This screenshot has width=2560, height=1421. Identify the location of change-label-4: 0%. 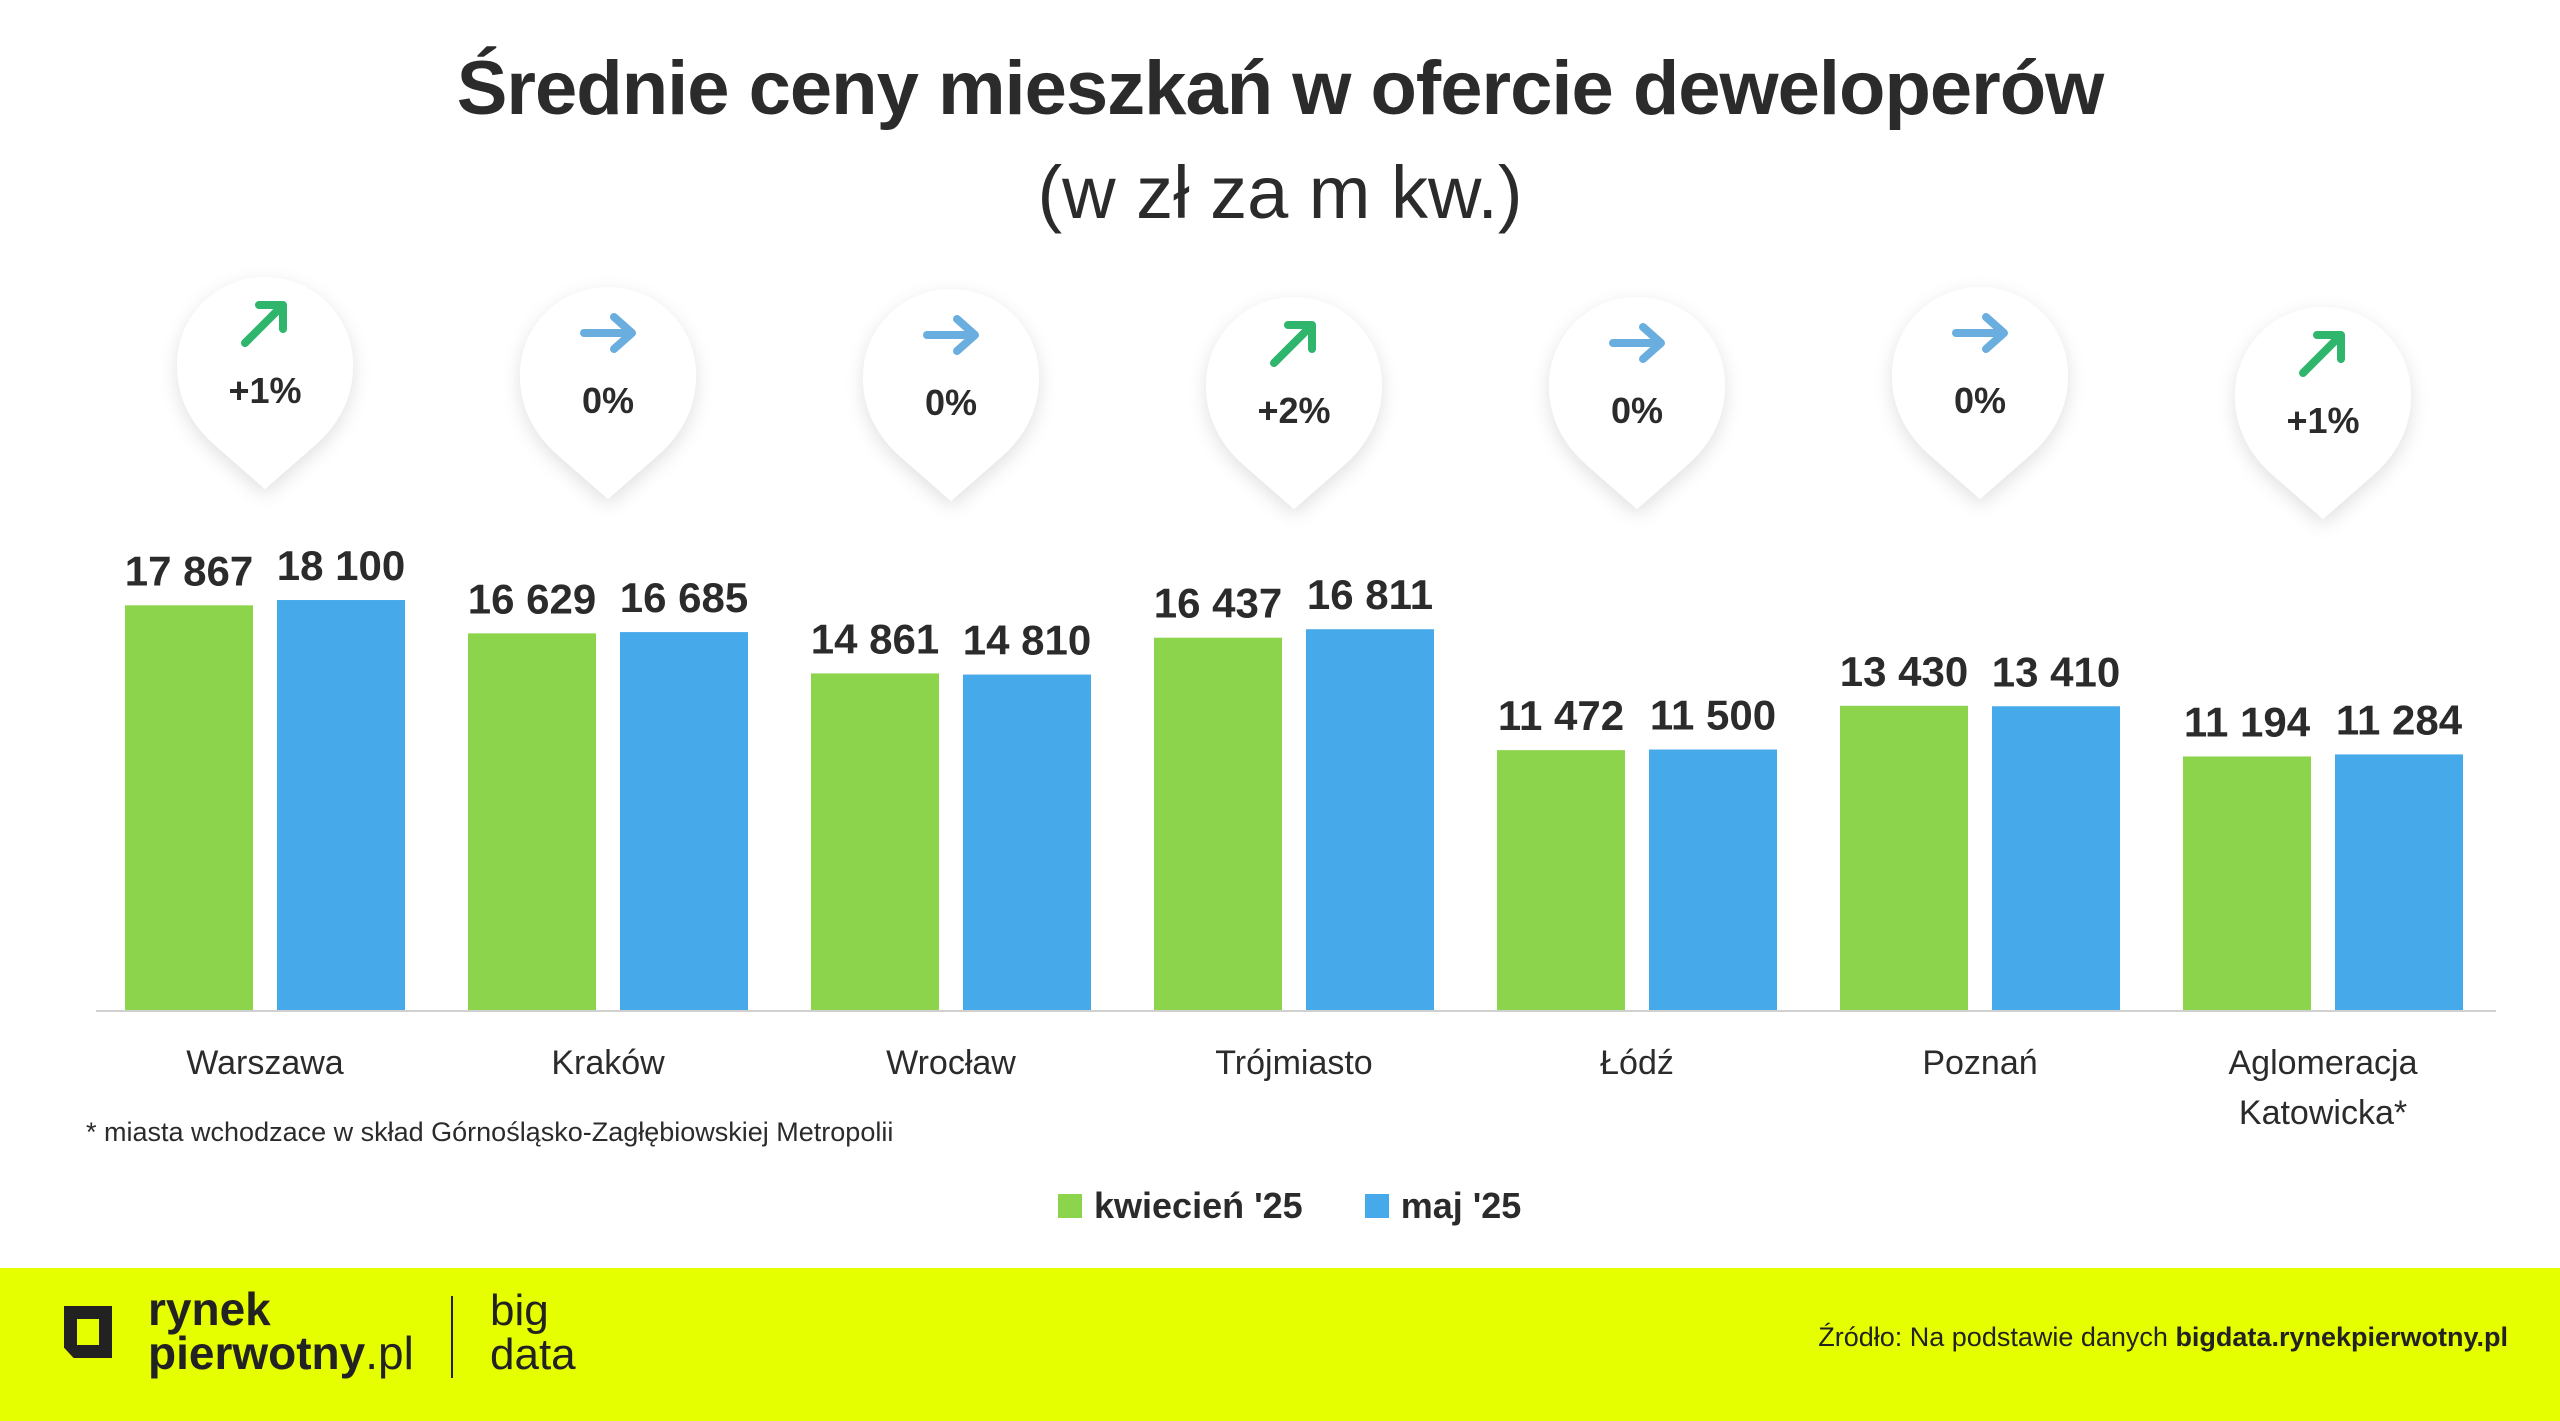
(1637, 410).